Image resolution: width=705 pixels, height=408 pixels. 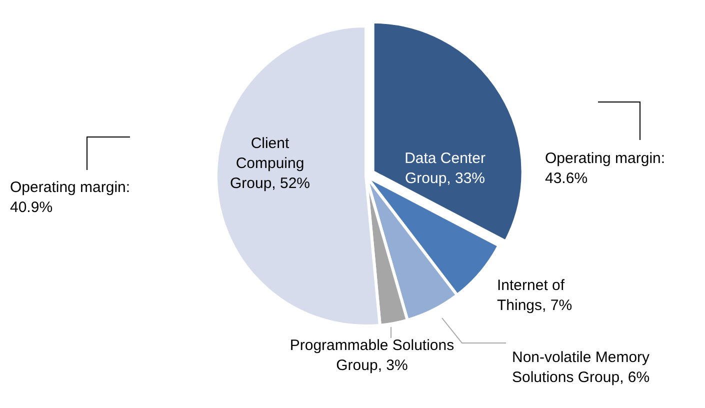 What do you see at coordinates (70, 197) in the screenshot?
I see `text: Operating margin: 40.9%` at bounding box center [70, 197].